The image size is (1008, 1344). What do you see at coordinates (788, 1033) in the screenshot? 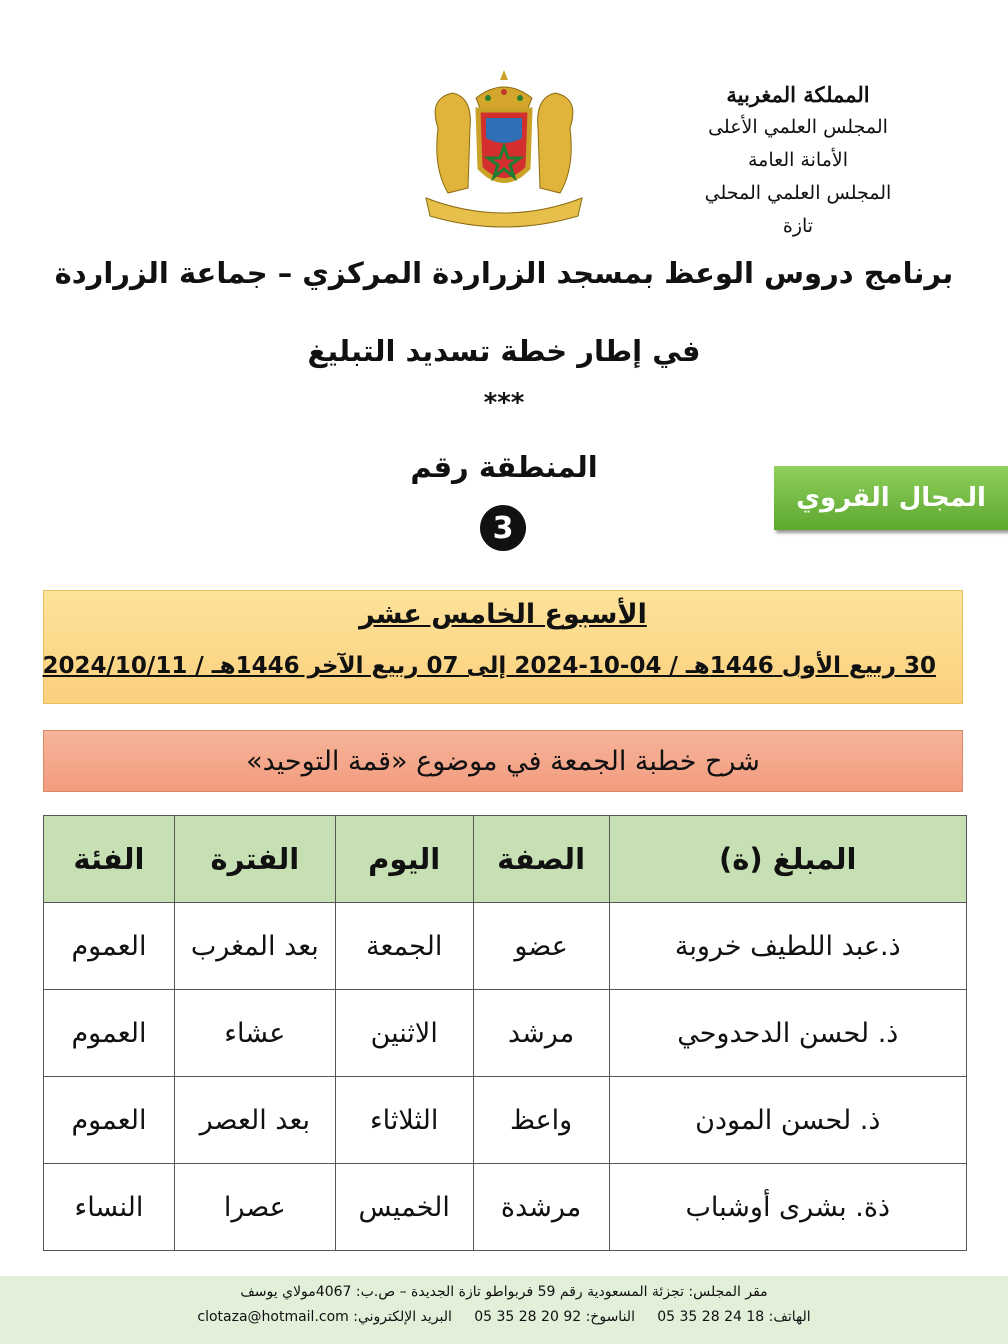
I see `preacher-cell: ذ. لحسن الدحدوحي` at bounding box center [788, 1033].